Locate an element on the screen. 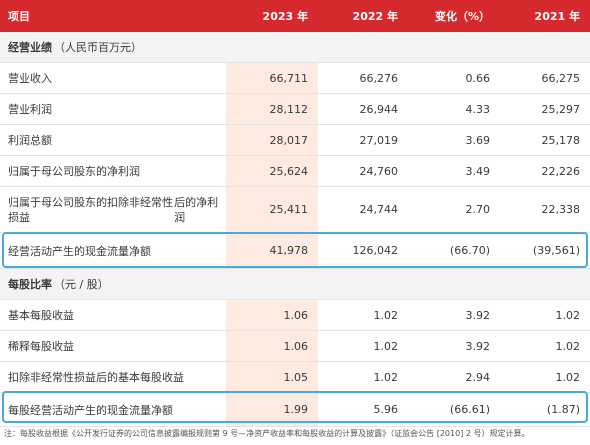 The image size is (590, 445). table-header: 项目 2023 年 2022 年 变化（%） 2021 年 is located at coordinates (295, 16).